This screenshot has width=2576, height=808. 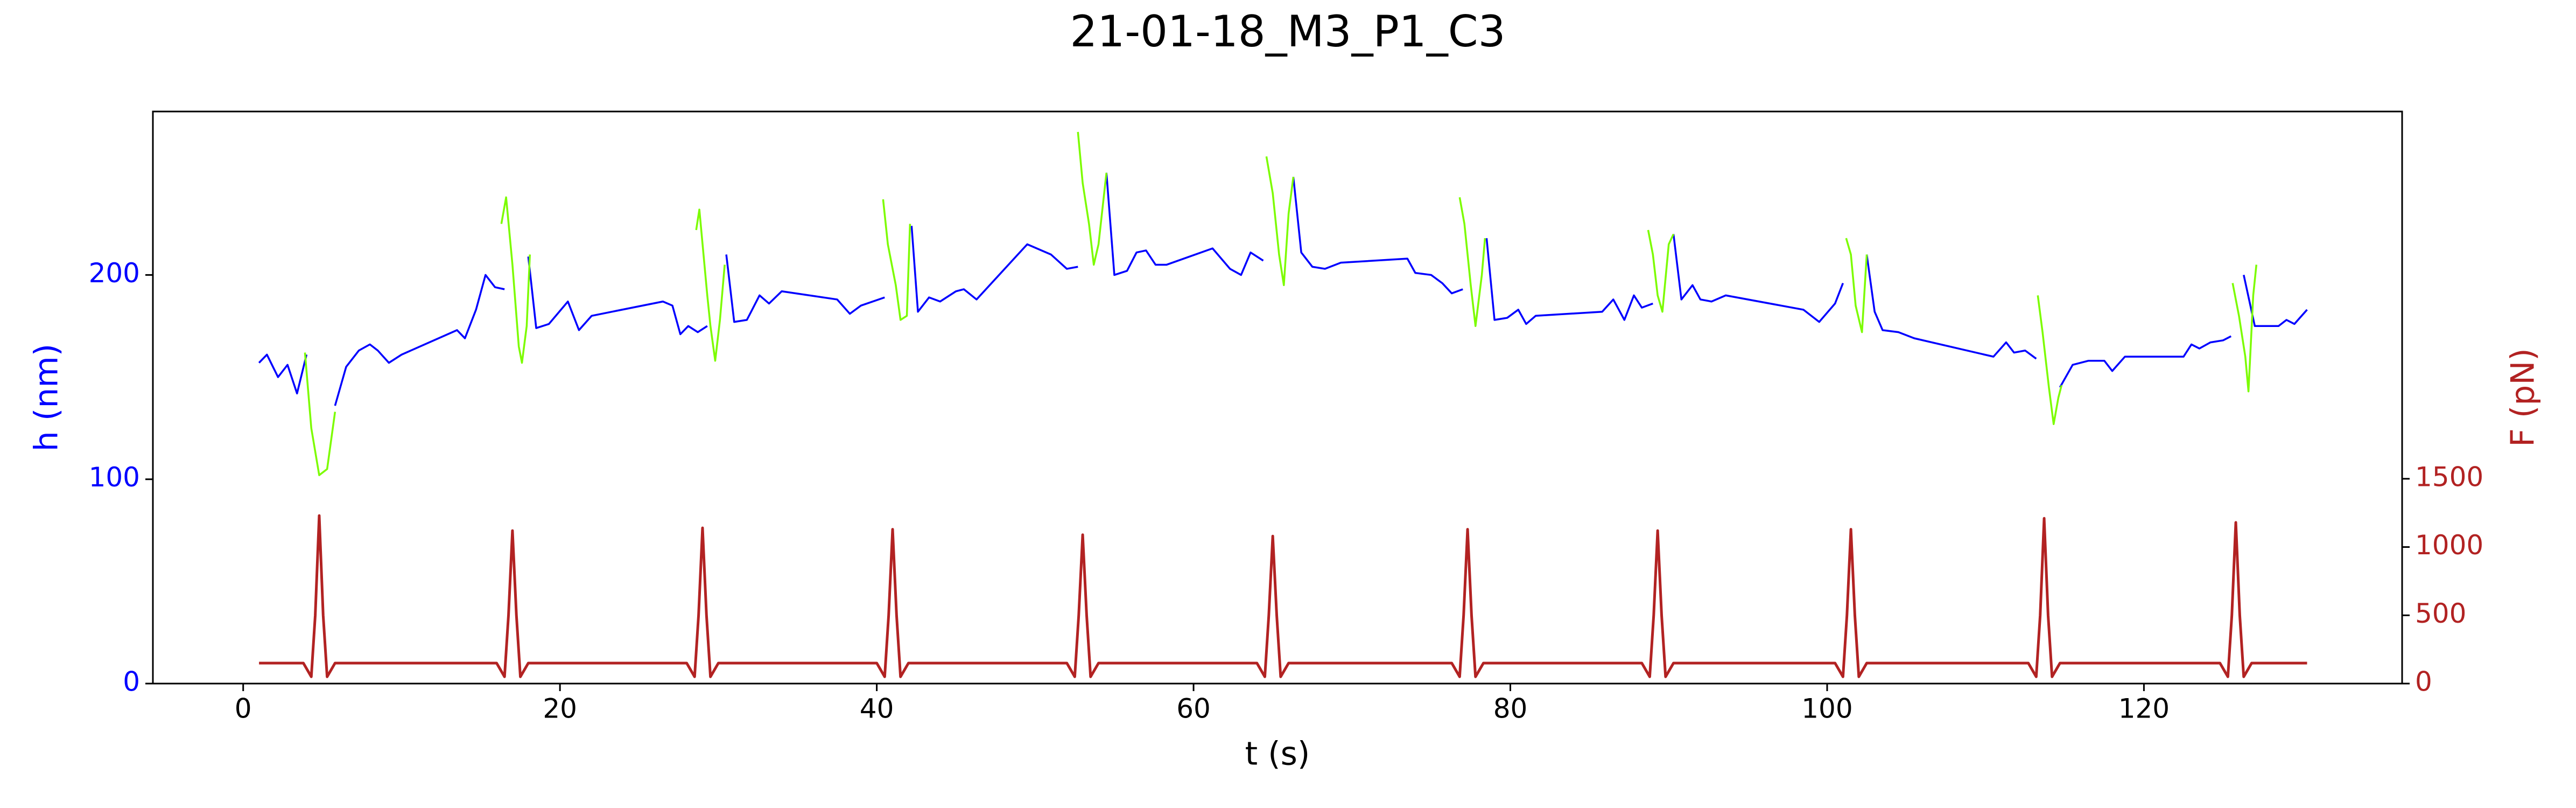 What do you see at coordinates (2523, 397) in the screenshot?
I see `y2-axis-label: F (pN)` at bounding box center [2523, 397].